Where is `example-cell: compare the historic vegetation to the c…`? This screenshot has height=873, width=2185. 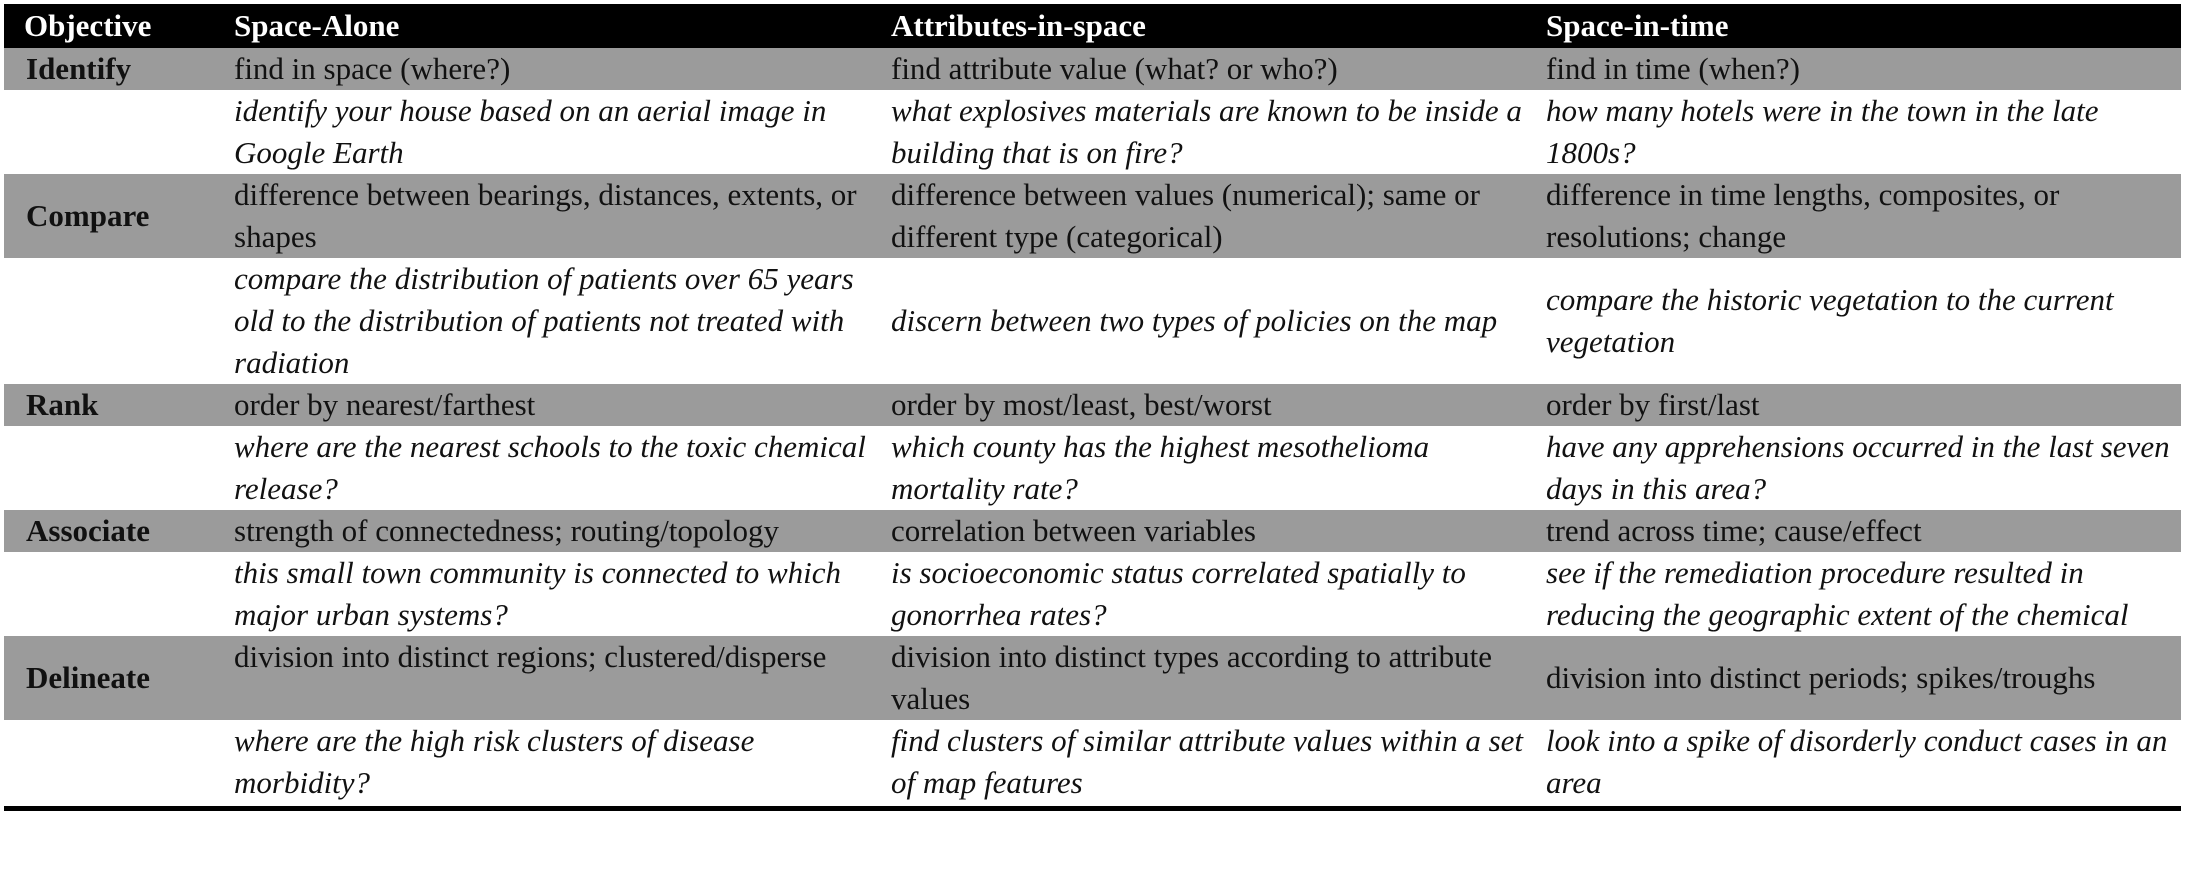 example-cell: compare the historic vegetation to the c… is located at coordinates (1852, 321).